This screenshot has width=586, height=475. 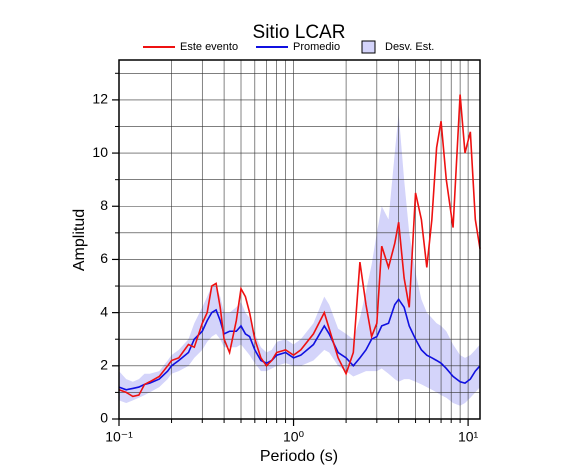 I want to click on chart-title: Sitio LCAR, so click(x=299, y=32).